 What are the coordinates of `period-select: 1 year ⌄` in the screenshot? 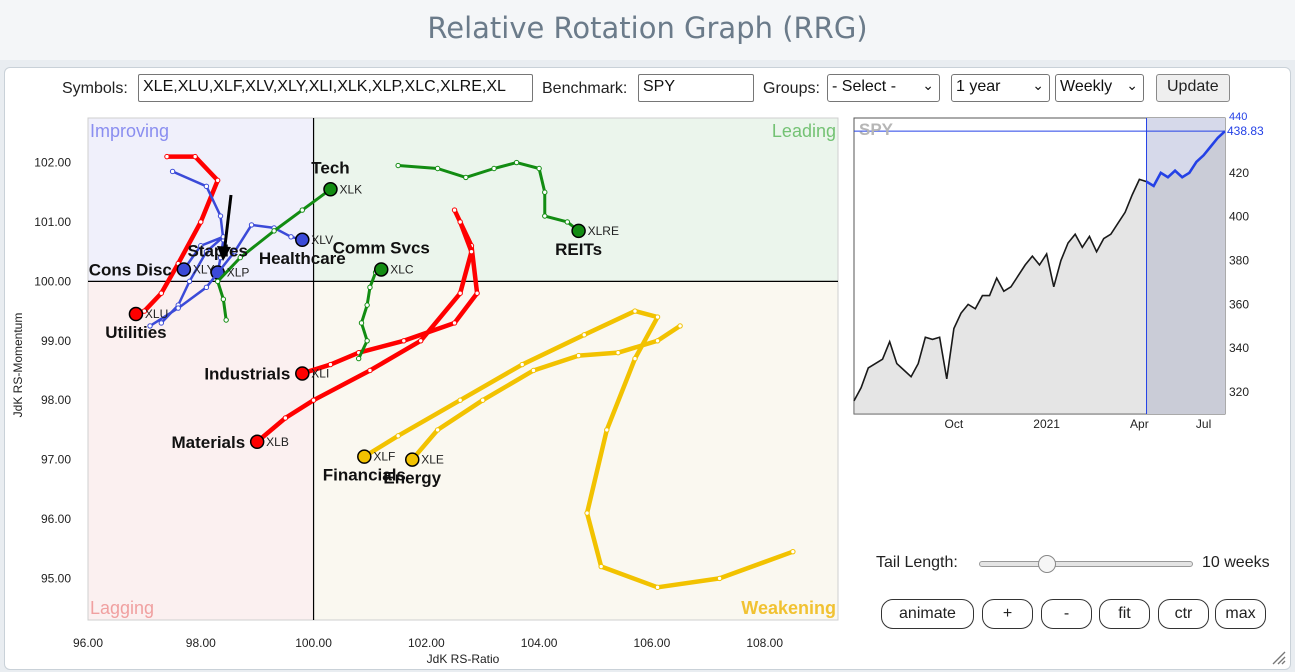 It's located at (1000, 88).